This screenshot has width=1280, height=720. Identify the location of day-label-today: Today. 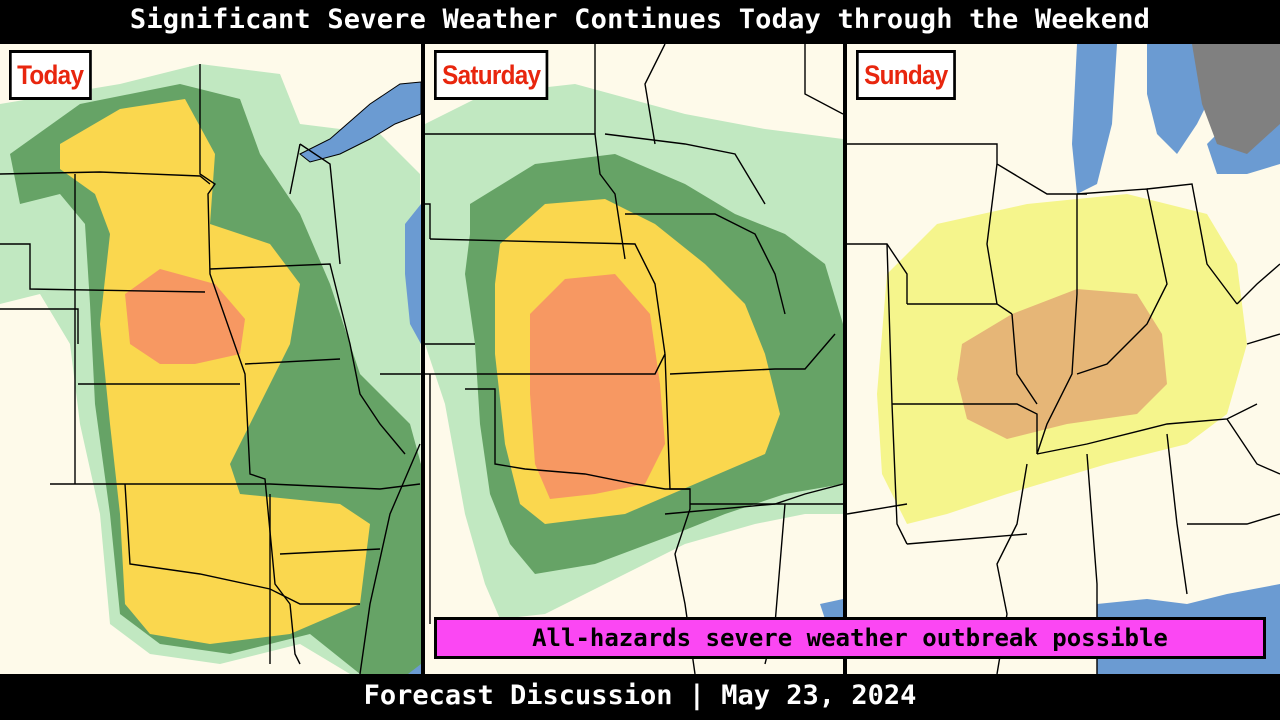
(50, 75).